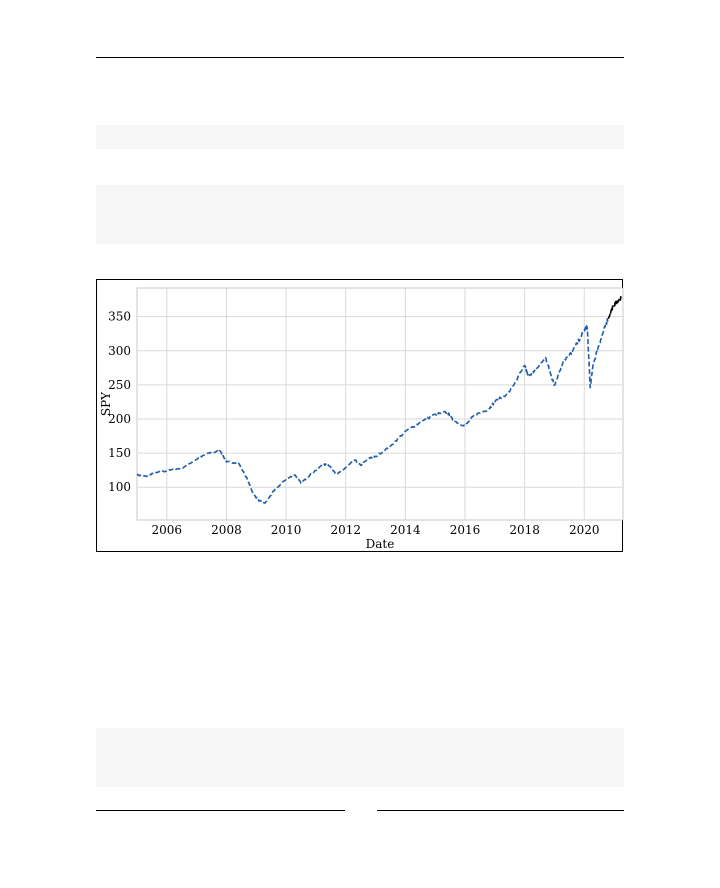 This screenshot has height=888, width=720. I want to click on footer-rule-left, so click(220, 810).